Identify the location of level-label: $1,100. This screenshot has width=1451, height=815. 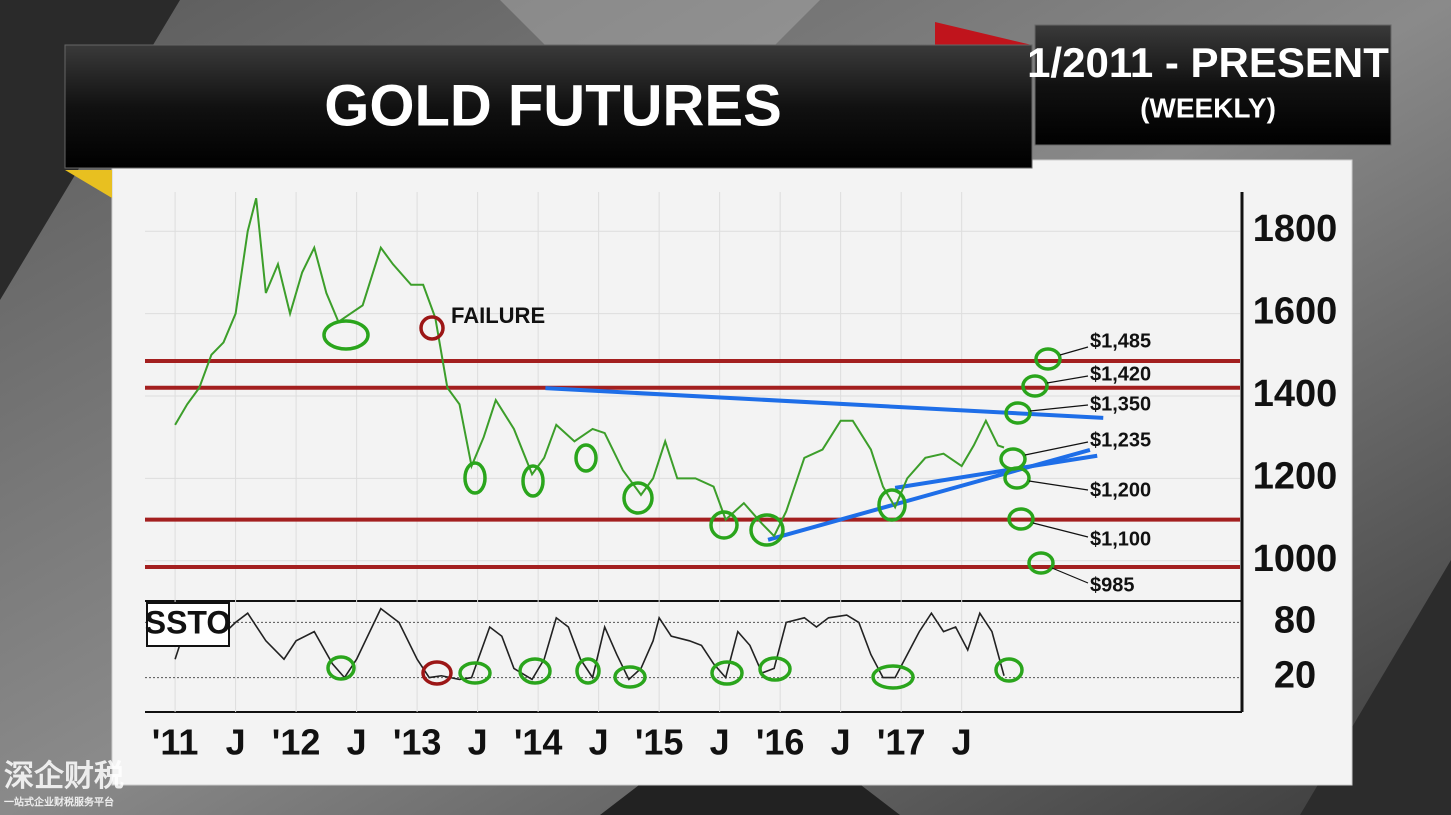
(1120, 539).